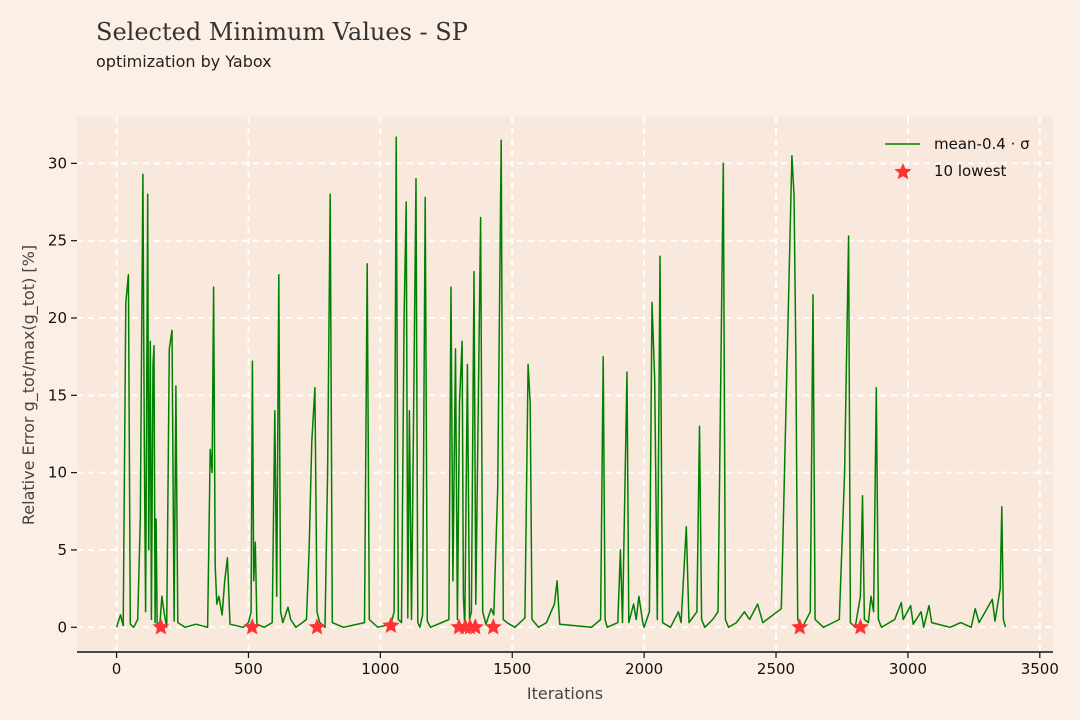 The height and width of the screenshot is (720, 1080). Describe the element at coordinates (565, 693) in the screenshot. I see `x-axis-label: Iterations` at that location.